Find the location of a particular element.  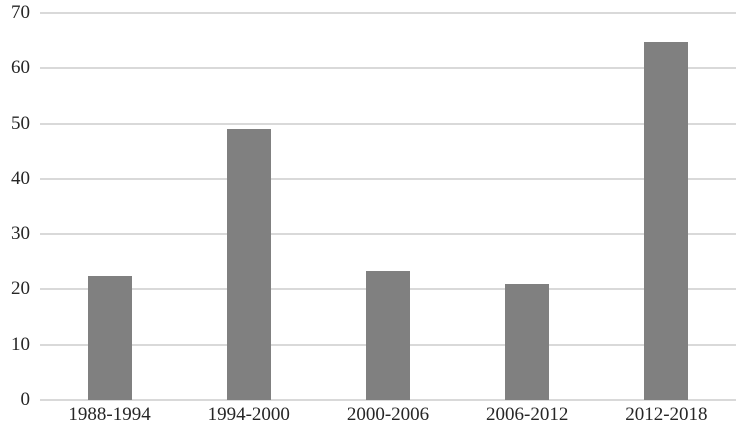

y-tick-label: 50 is located at coordinates (20, 123).